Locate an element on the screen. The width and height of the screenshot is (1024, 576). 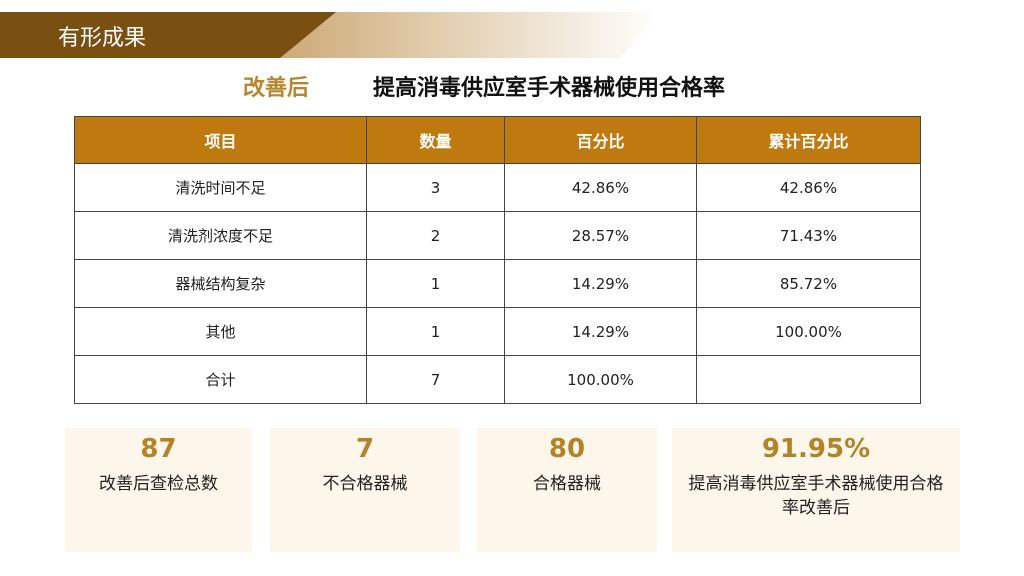
table-cell: 71.43% is located at coordinates (808, 235).